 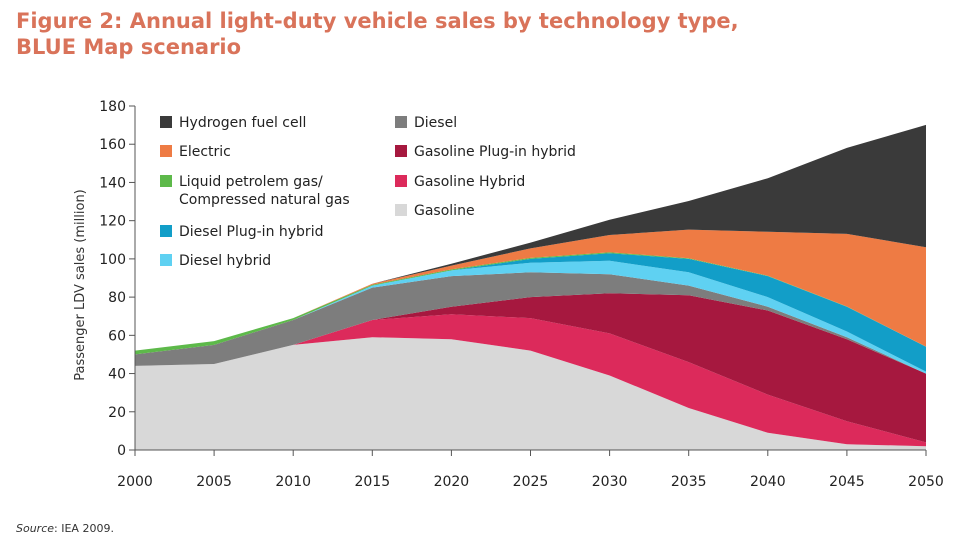 What do you see at coordinates (214, 482) in the screenshot?
I see `x-tick-label: 2005` at bounding box center [214, 482].